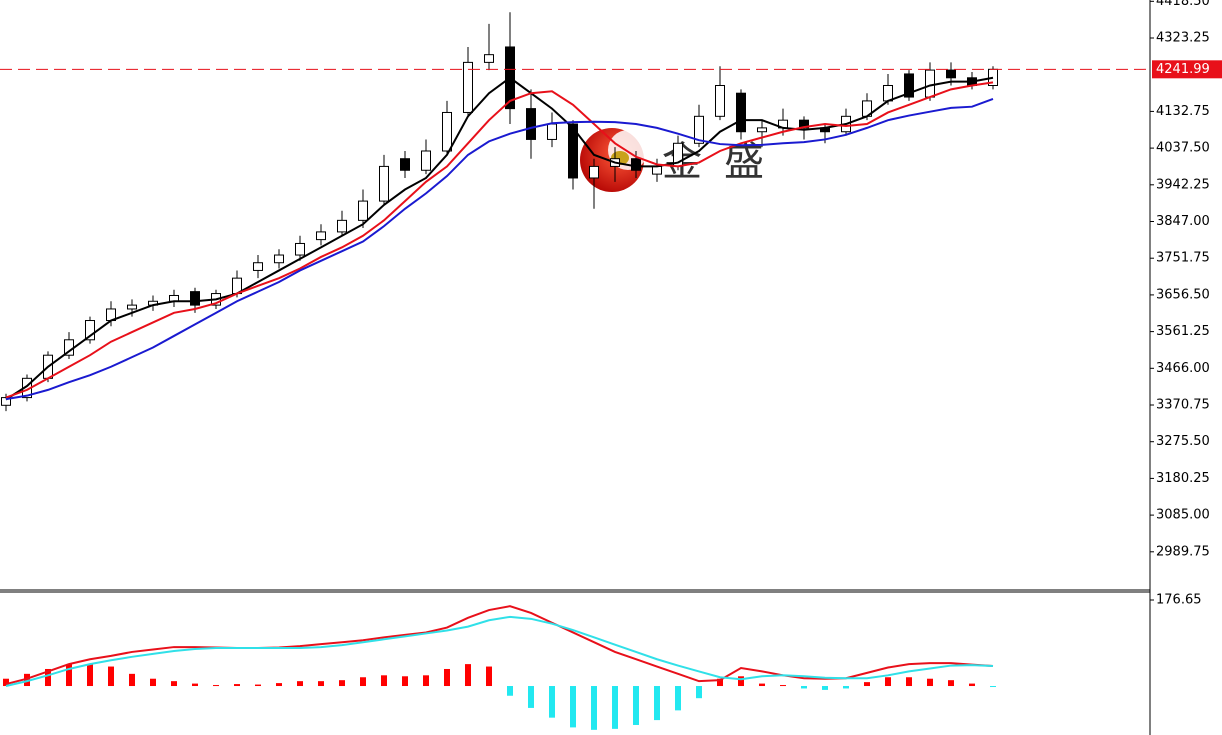 This screenshot has width=1222, height=735. Describe the element at coordinates (1183, 405) in the screenshot. I see `y-tick-label: 3370.75` at that location.